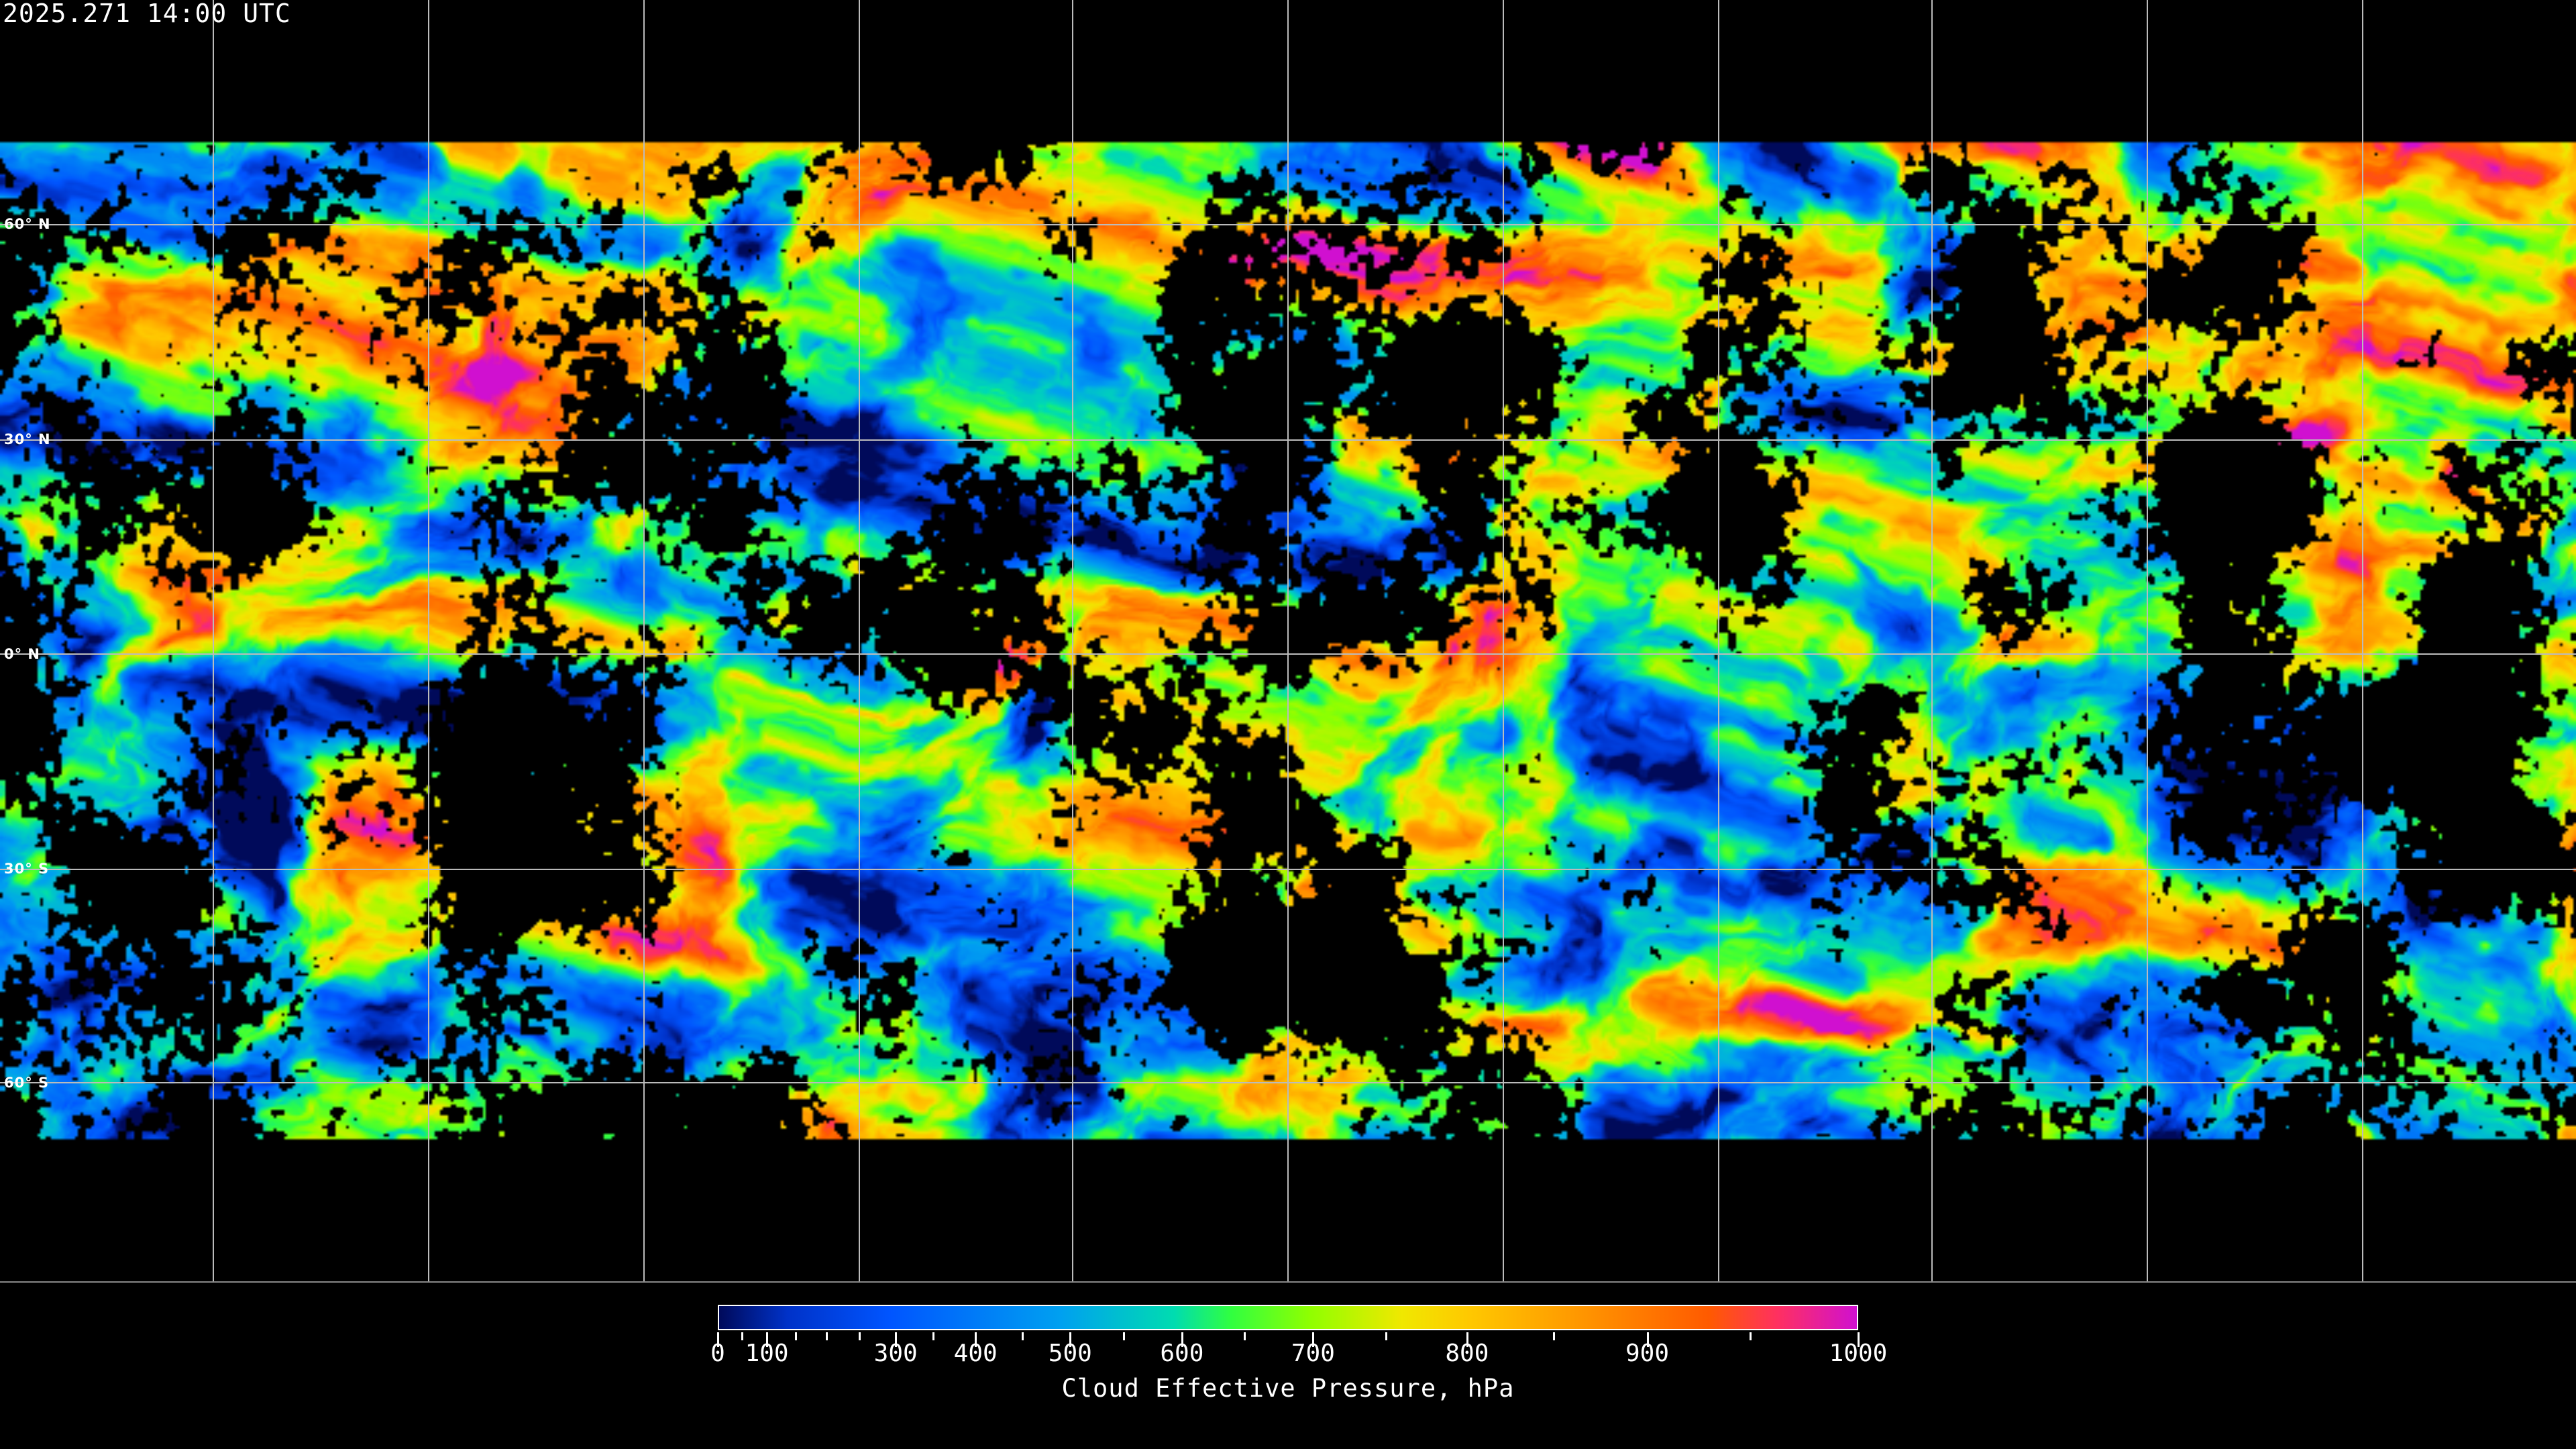  I want to click on map-bottom-border, so click(1288, 1282).